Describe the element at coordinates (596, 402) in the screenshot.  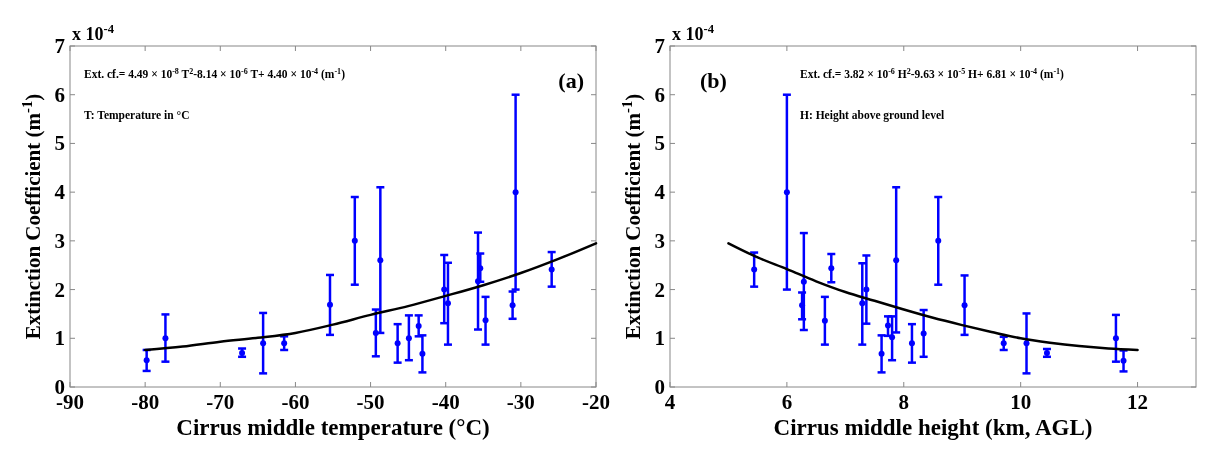
I see `x-tick-label: -20` at that location.